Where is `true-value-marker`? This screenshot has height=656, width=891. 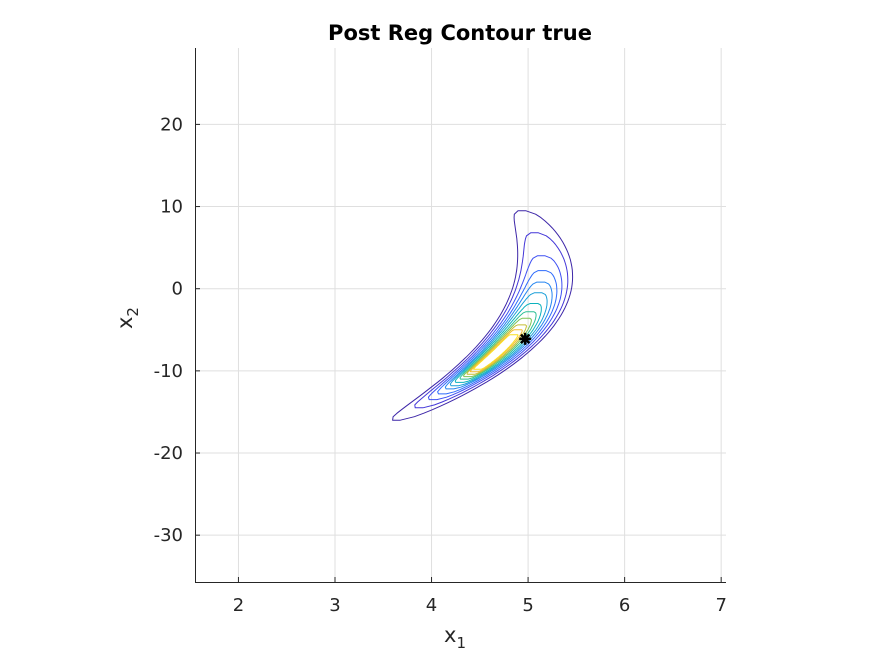 true-value-marker is located at coordinates (525, 338).